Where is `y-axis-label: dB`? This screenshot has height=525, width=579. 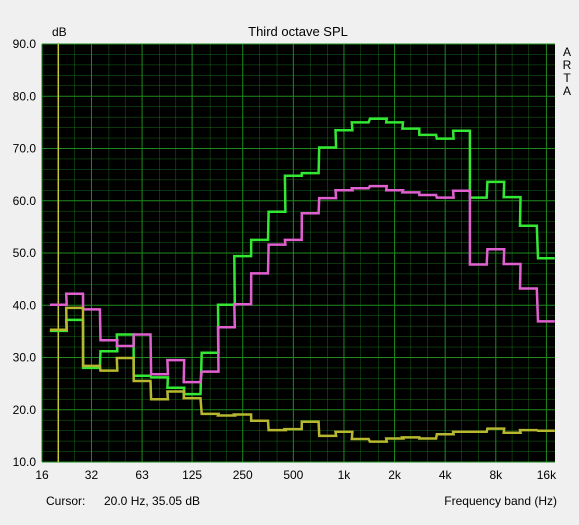 y-axis-label: dB is located at coordinates (59, 32).